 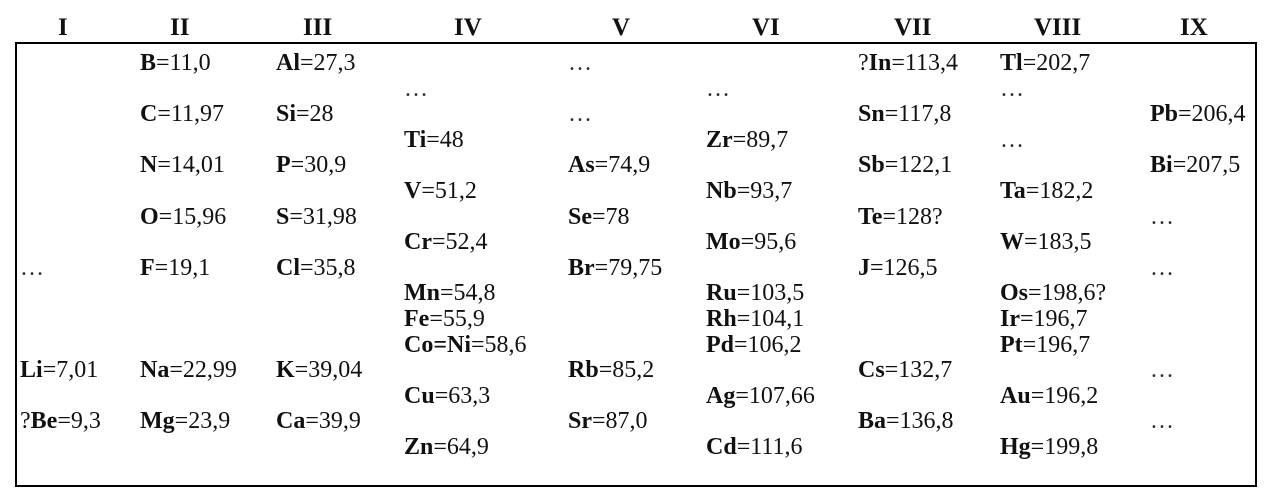 I want to click on element-symbol: Al, so click(x=288, y=63).